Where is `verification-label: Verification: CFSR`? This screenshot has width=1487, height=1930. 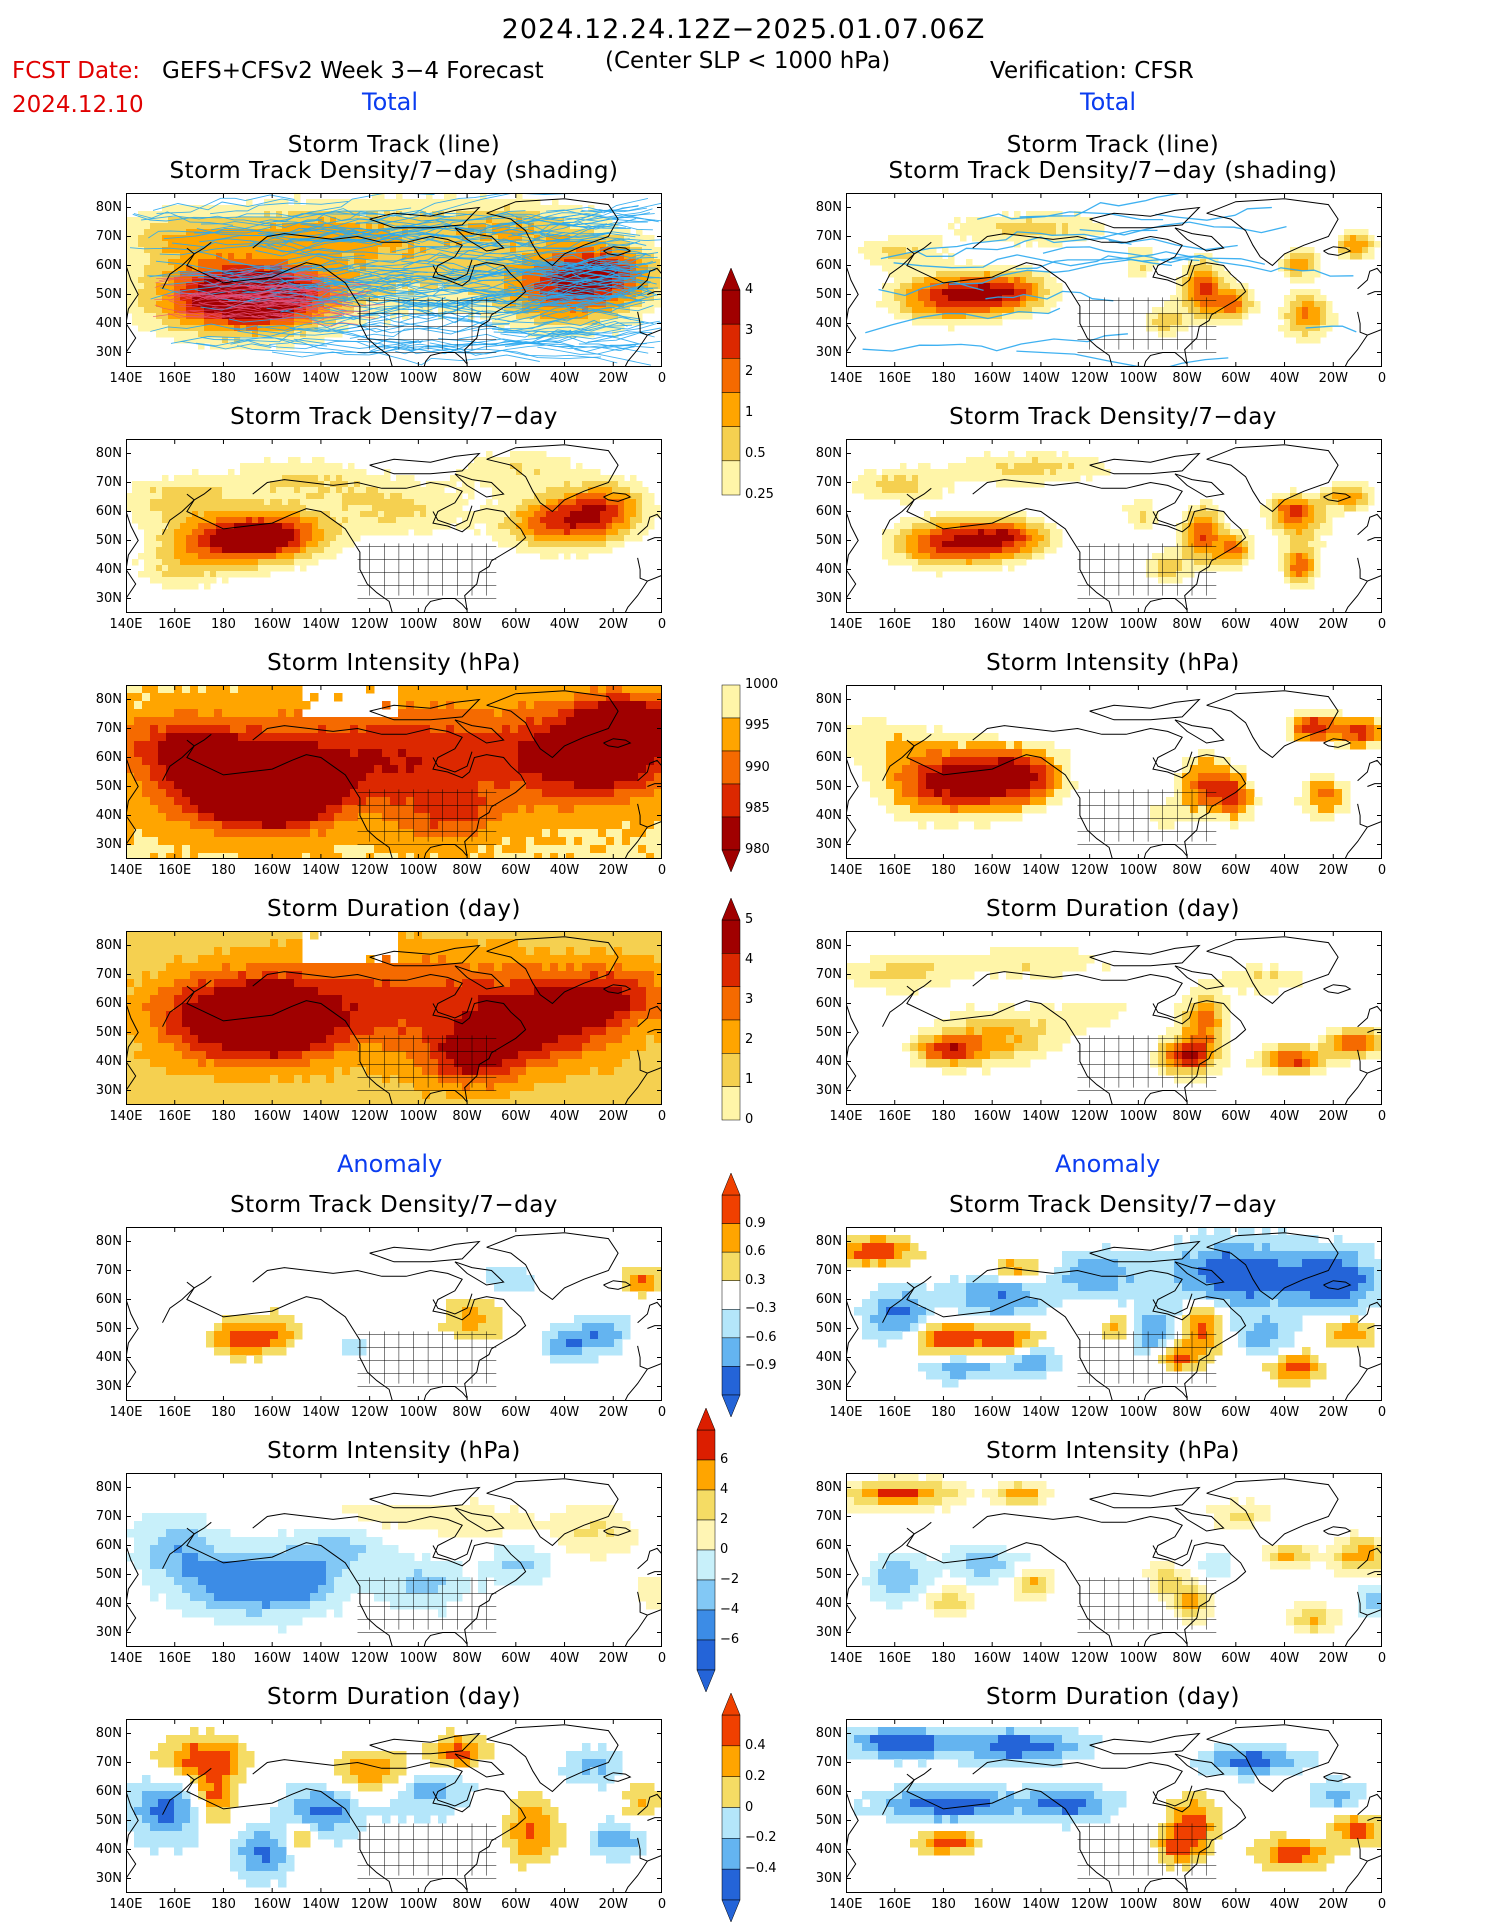
verification-label: Verification: CFSR is located at coordinates (1092, 71).